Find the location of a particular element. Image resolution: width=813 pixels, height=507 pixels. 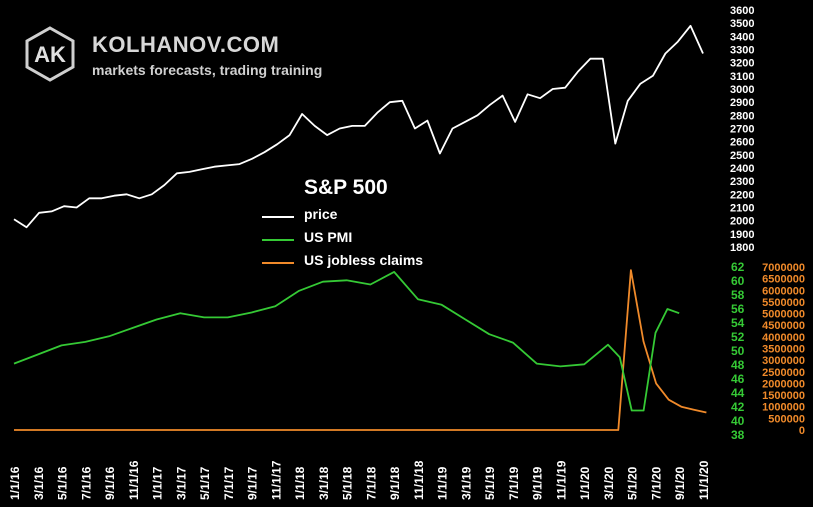

x-tick-label: 7/1/17 is located at coordinates (229, 483).